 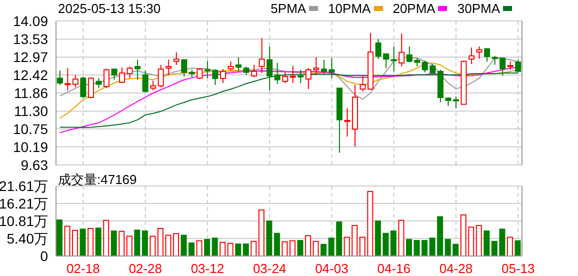 I want to click on y-tick-label: 10.81万, so click(x=24, y=220).